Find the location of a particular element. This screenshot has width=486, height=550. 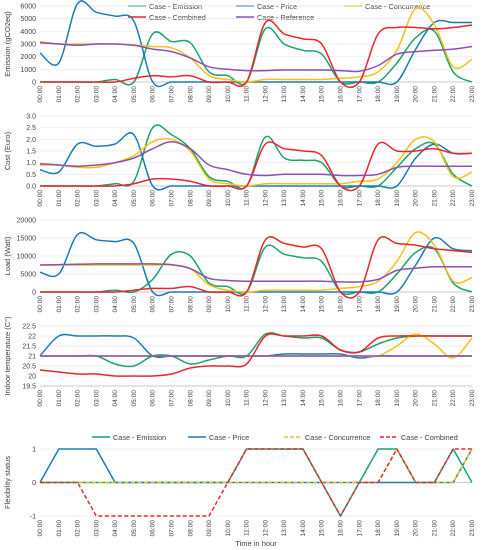

y-tick-label: 2000 is located at coordinates (28, 57).